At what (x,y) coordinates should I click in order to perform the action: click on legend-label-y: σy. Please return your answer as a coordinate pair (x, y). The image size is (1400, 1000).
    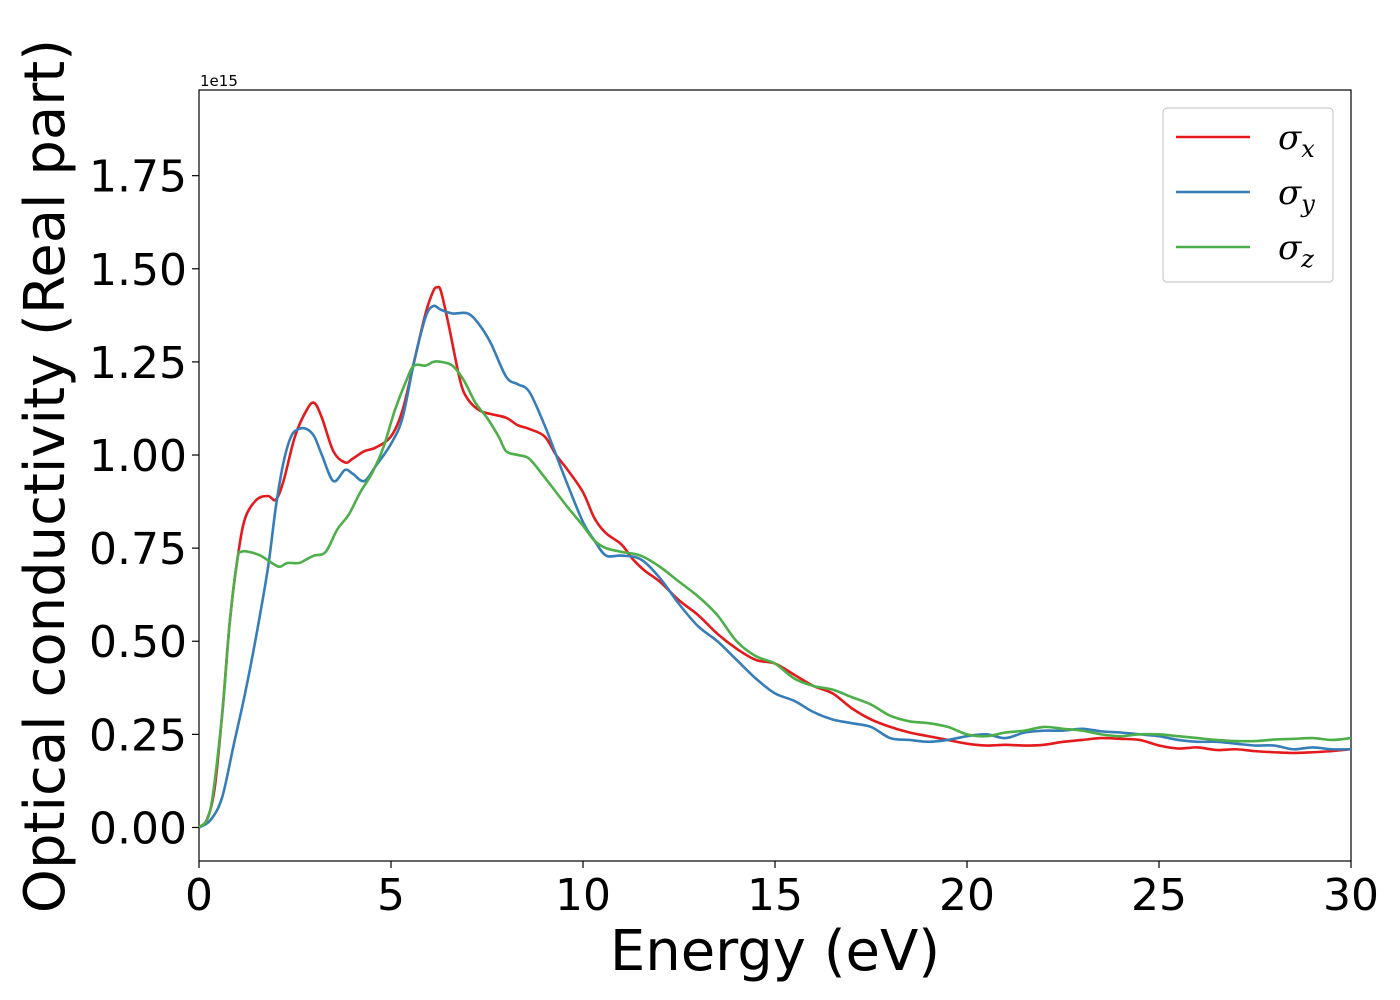
    Looking at the image, I should click on (1296, 195).